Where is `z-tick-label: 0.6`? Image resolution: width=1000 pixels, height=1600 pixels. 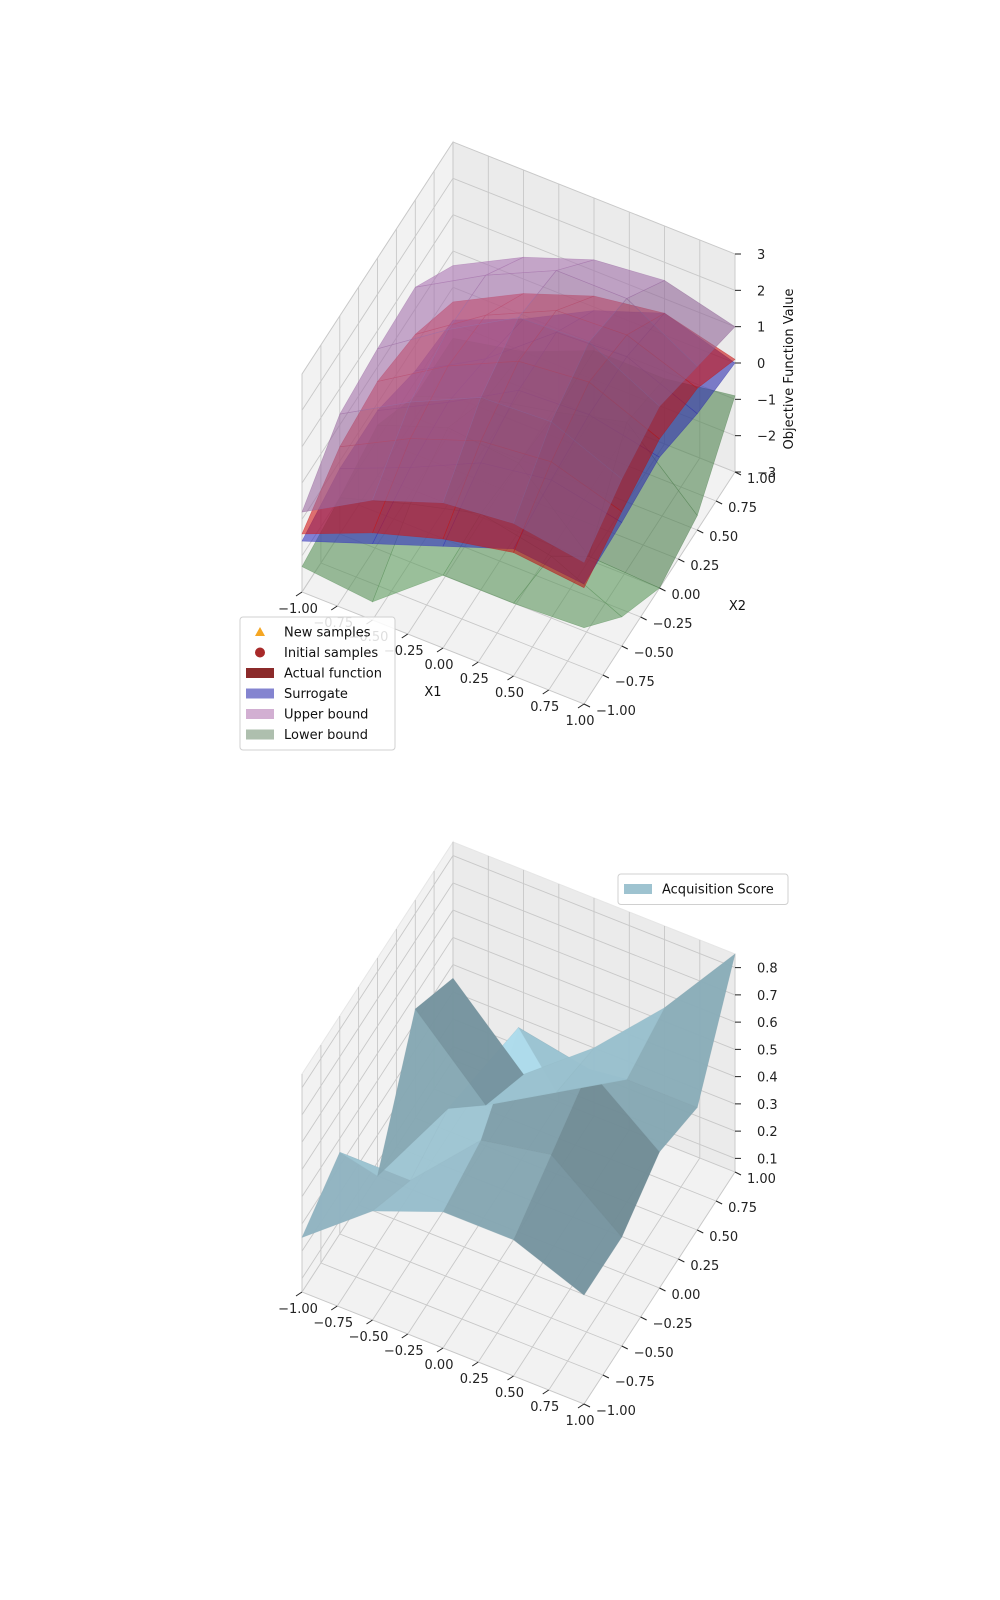 z-tick-label: 0.6 is located at coordinates (767, 1023).